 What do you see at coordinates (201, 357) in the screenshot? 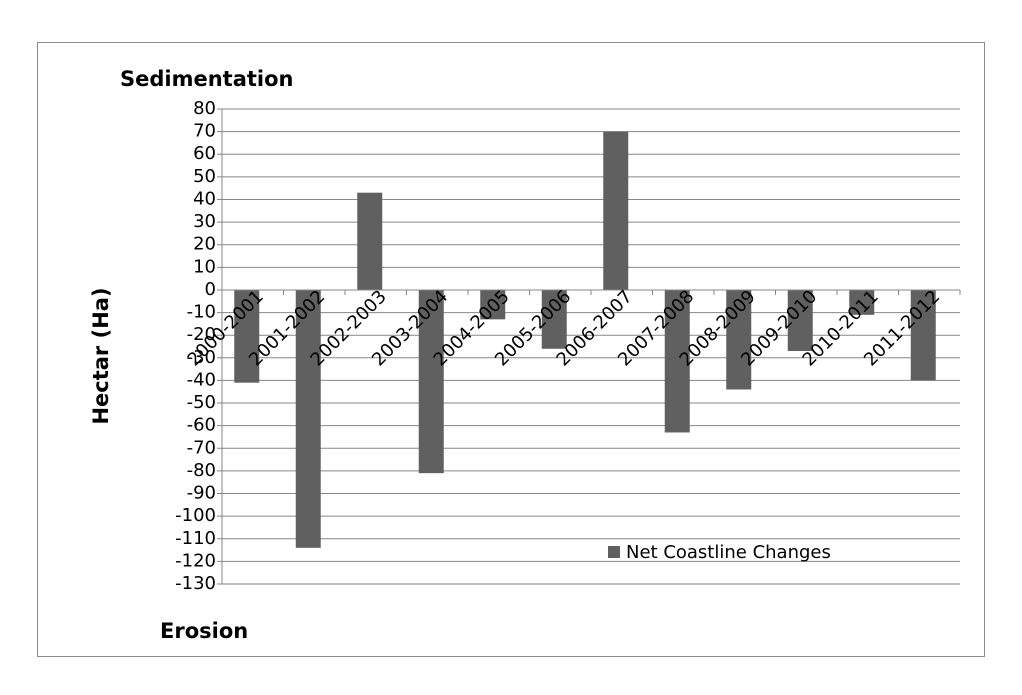
I see `y-tick-label: -30` at bounding box center [201, 357].